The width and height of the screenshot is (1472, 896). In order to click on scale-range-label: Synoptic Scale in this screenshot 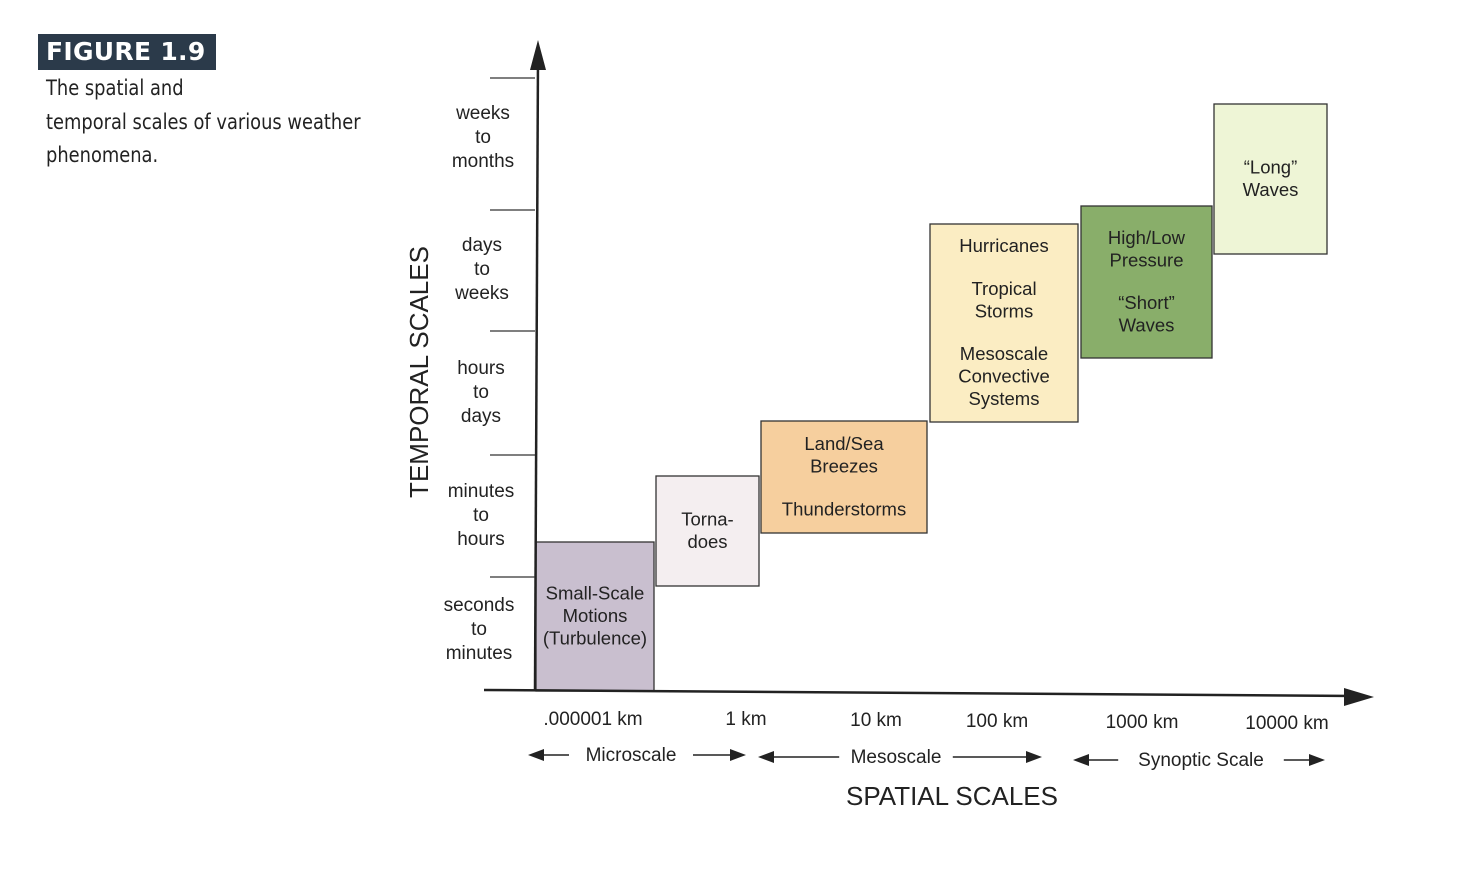, I will do `click(1201, 760)`.